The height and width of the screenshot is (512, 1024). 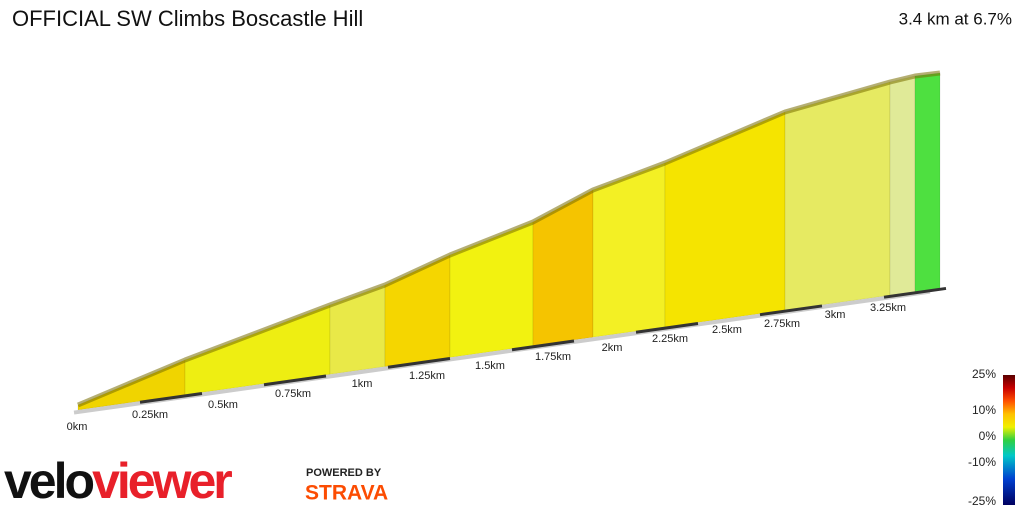 What do you see at coordinates (888, 308) in the screenshot?
I see `distance-label: 3.25km` at bounding box center [888, 308].